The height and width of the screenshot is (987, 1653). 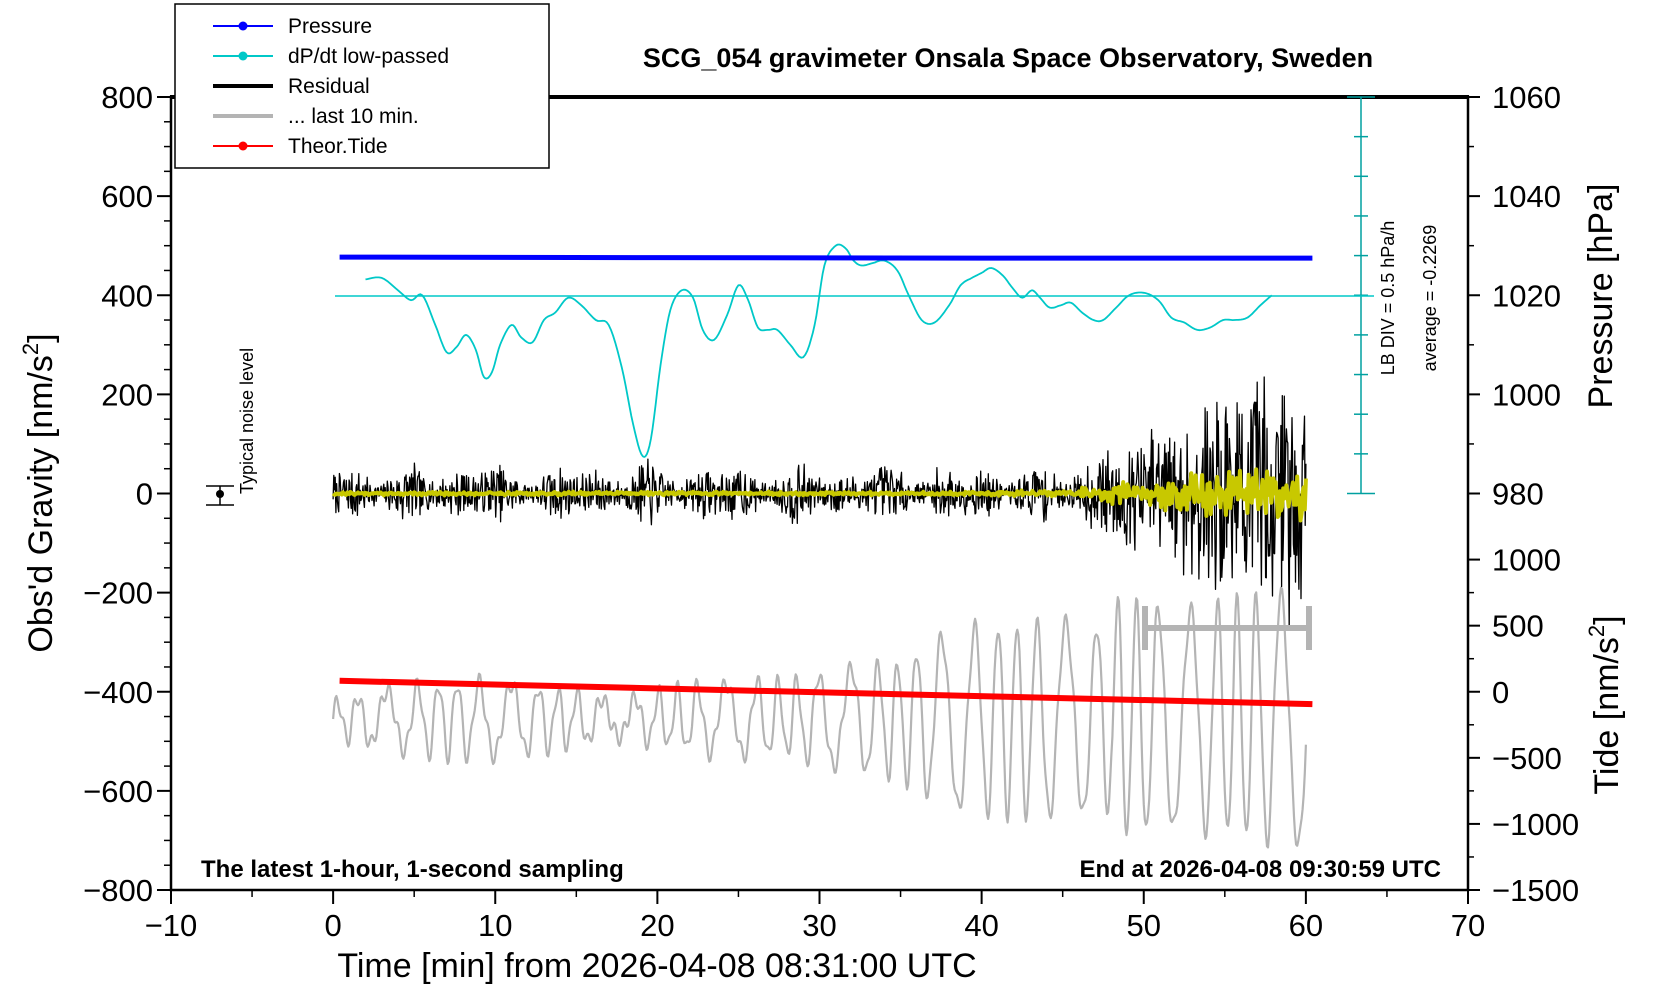 I want to click on x-tick-label: 30, so click(x=819, y=925).